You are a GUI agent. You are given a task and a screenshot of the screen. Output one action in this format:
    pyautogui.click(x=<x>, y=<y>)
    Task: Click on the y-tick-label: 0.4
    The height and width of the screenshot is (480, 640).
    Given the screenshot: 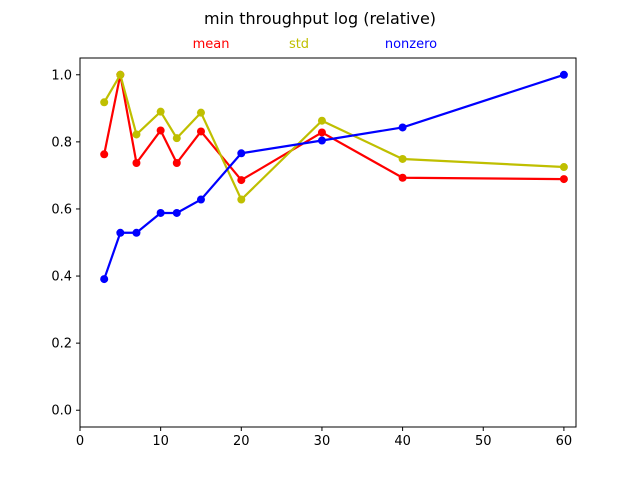 What is the action you would take?
    pyautogui.click(x=61, y=277)
    